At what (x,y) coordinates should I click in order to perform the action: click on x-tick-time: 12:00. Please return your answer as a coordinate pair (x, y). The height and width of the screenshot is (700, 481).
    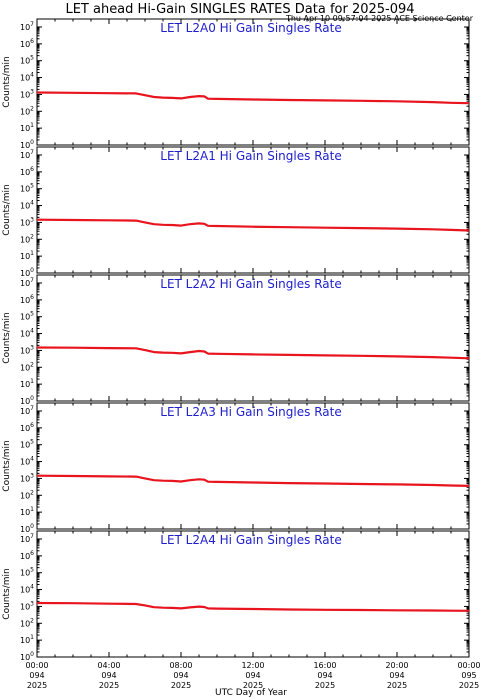
    Looking at the image, I should click on (252, 665).